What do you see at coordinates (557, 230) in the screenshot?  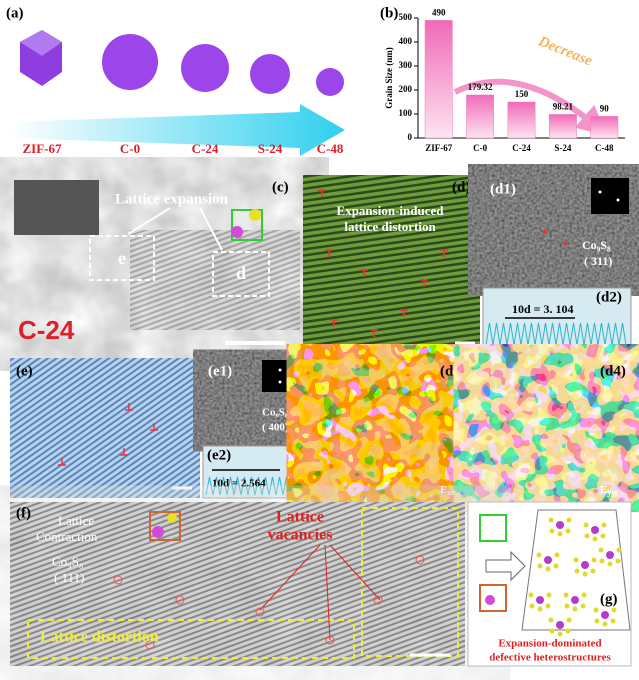 I see `panel-d1: (d1) Co₉S₈ ( 311)` at bounding box center [557, 230].